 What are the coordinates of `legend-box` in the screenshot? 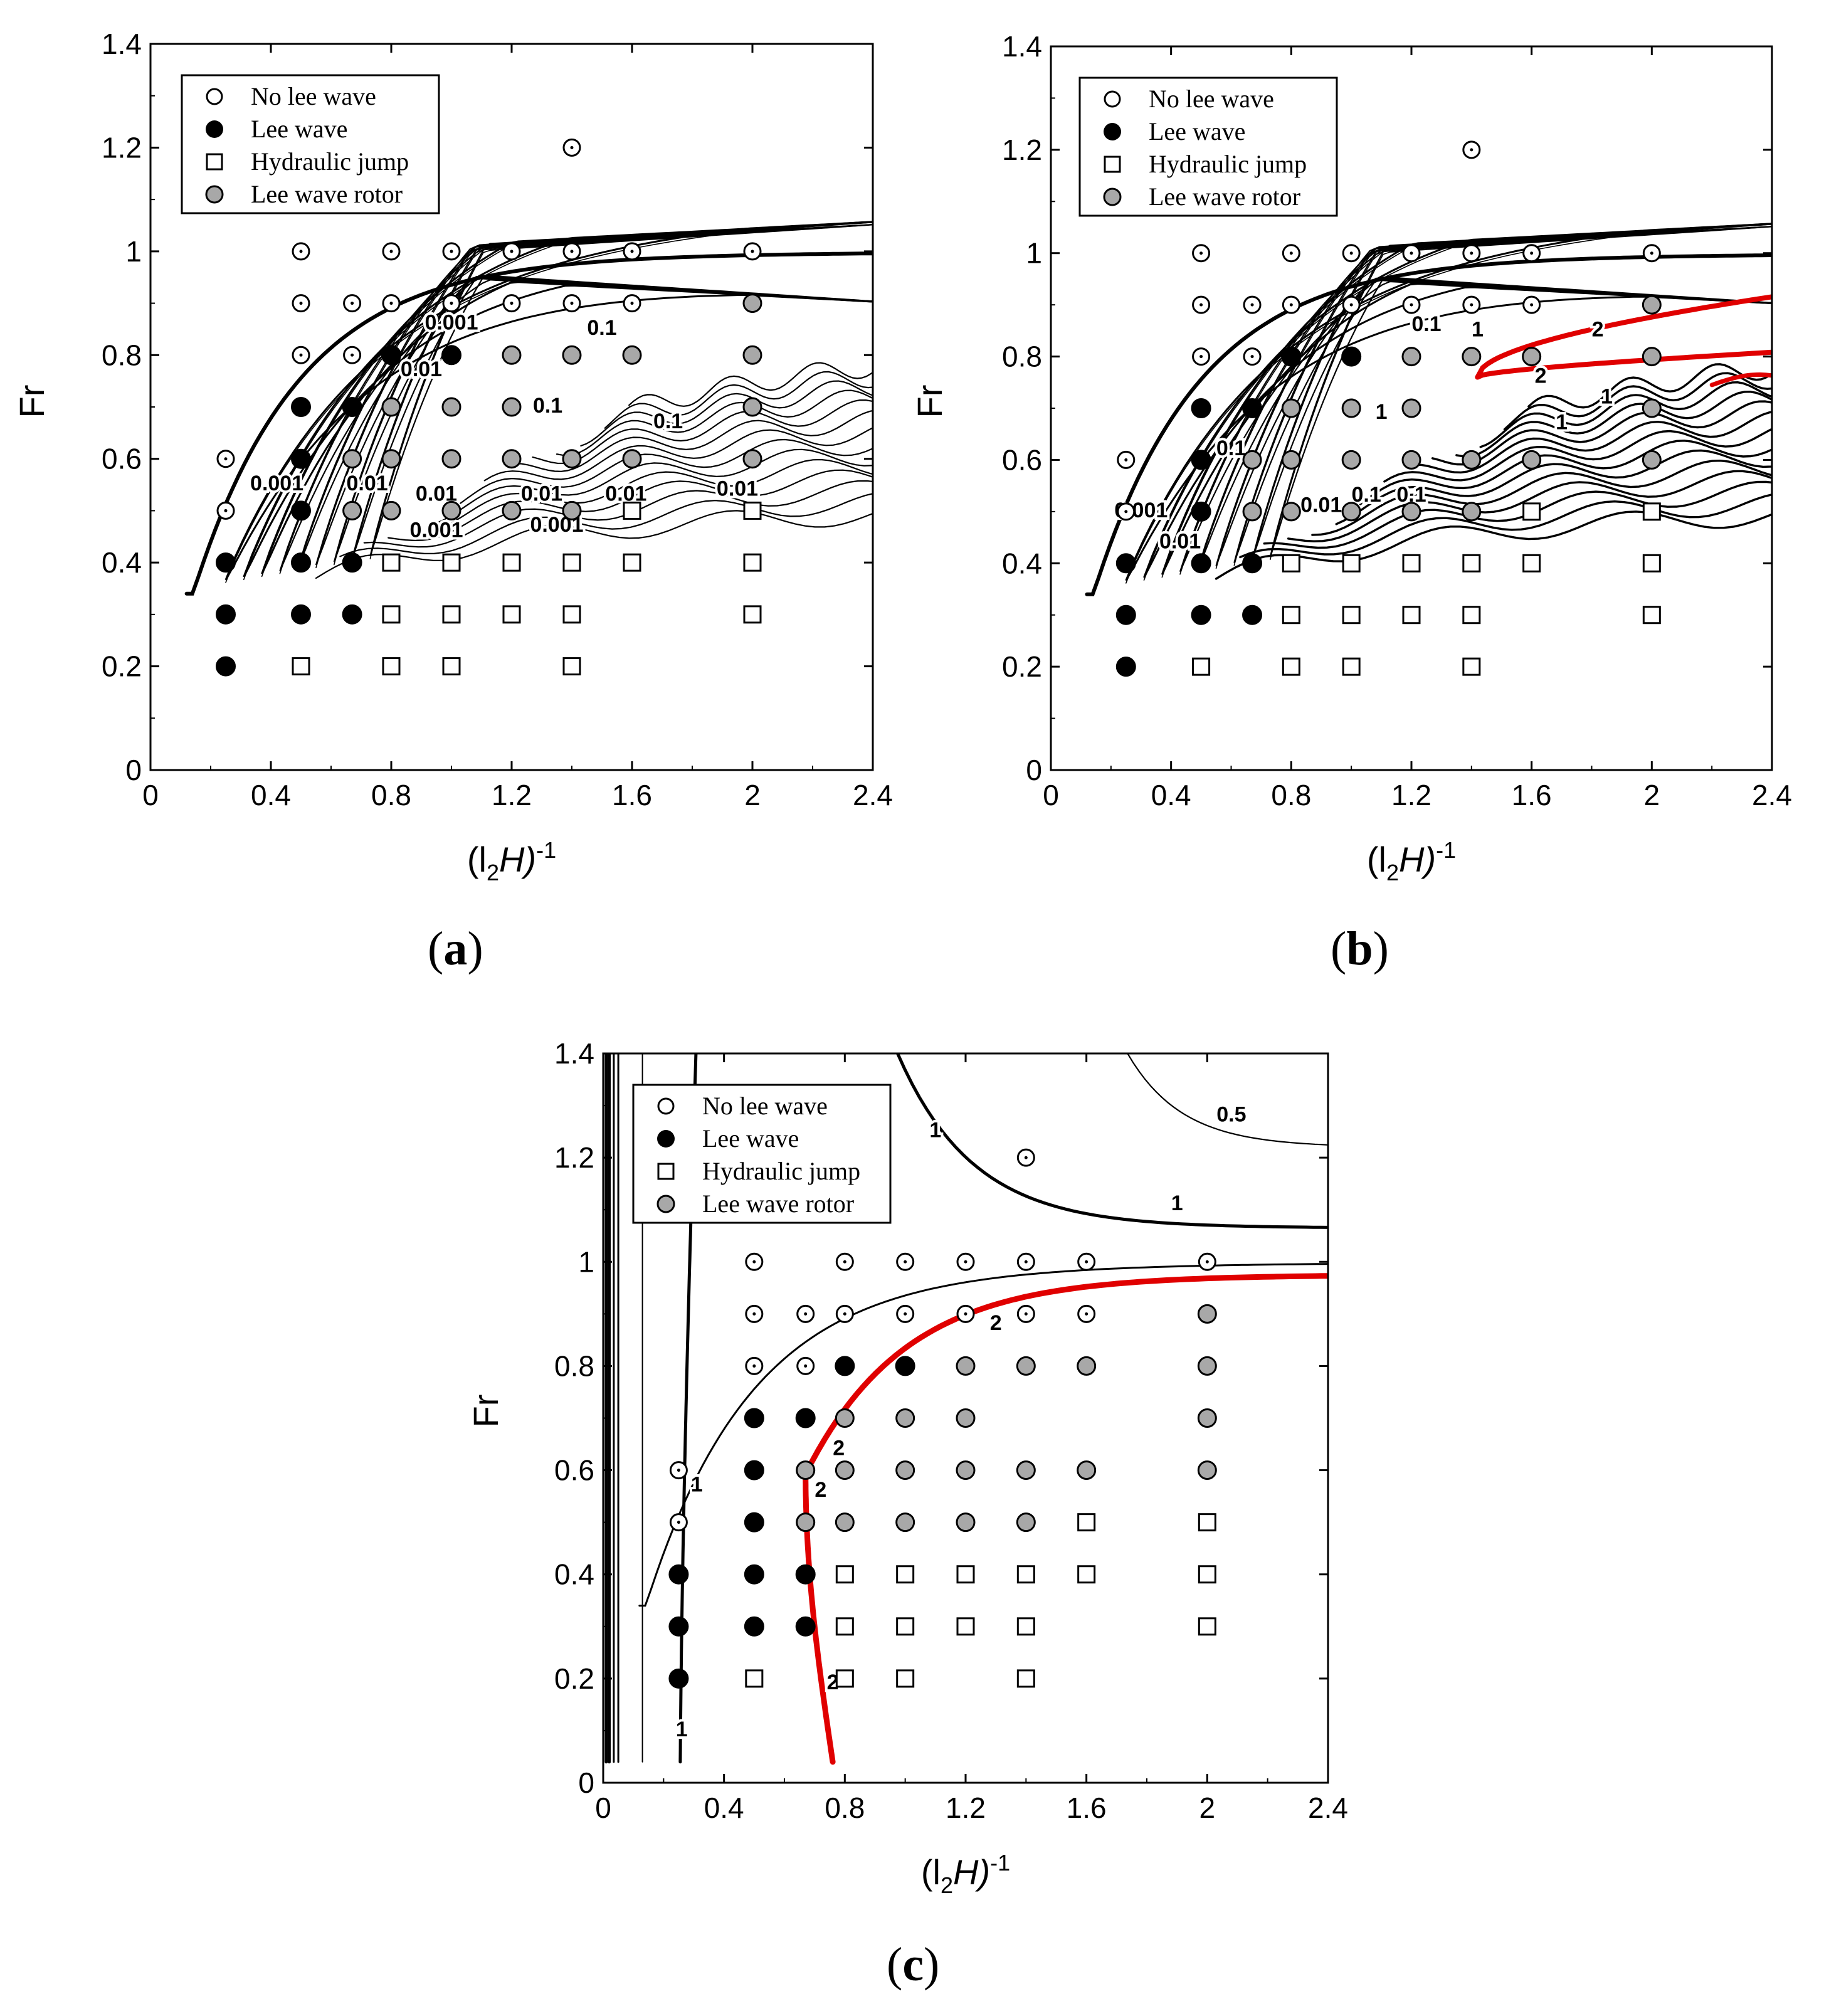 It's located at (1208, 147).